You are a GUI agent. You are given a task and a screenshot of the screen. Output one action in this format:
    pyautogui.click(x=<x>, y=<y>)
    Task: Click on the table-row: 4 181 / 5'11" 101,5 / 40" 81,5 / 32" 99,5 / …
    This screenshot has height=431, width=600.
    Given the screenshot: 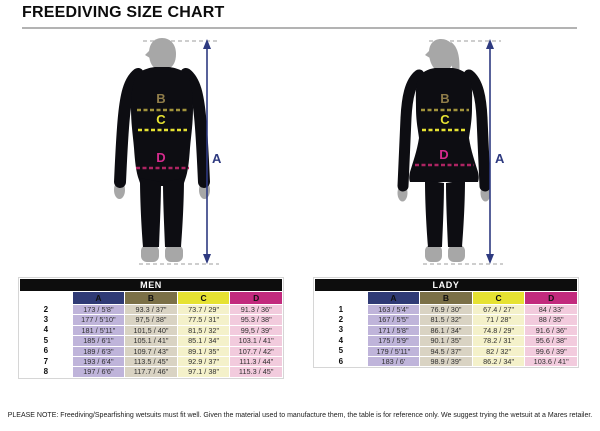 What is the action you would take?
    pyautogui.click(x=151, y=330)
    